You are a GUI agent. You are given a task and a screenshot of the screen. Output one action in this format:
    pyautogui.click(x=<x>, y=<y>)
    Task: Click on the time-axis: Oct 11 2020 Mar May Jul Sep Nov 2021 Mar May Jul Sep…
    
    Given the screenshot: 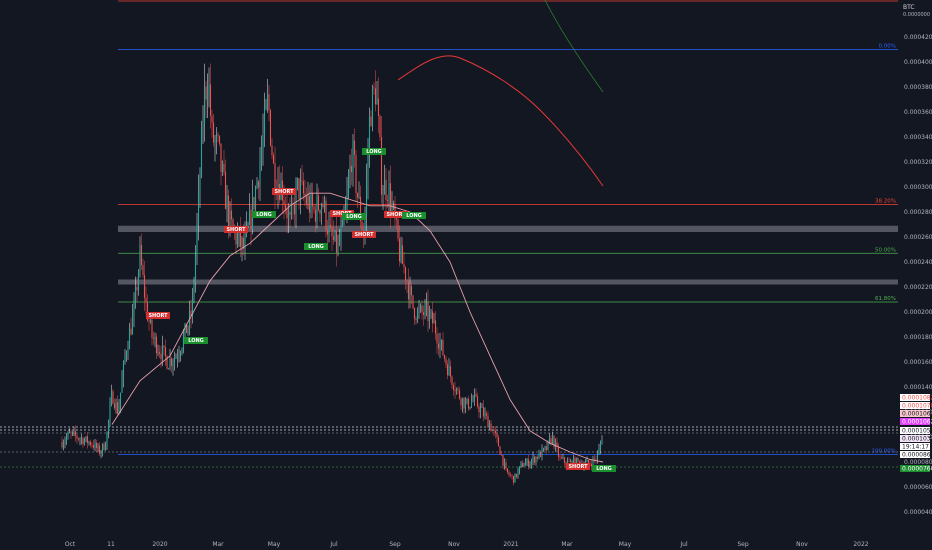 What is the action you would take?
    pyautogui.click(x=467, y=544)
    